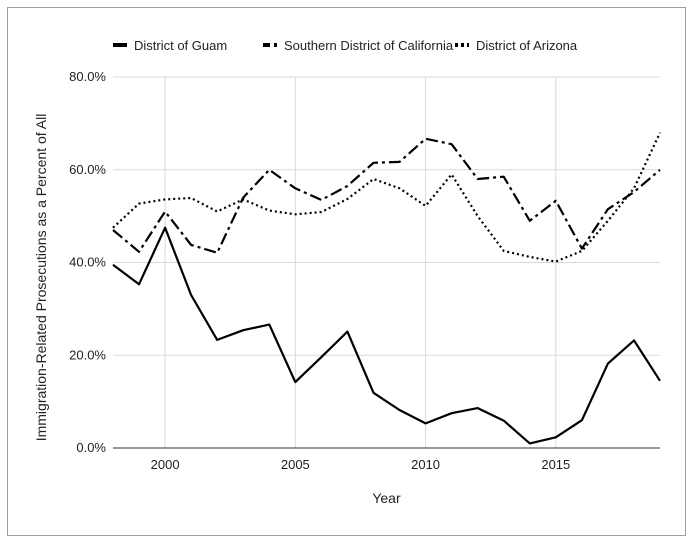 The image size is (694, 544). Describe the element at coordinates (87, 354) in the screenshot. I see `y-tick-label: 20.0%` at that location.